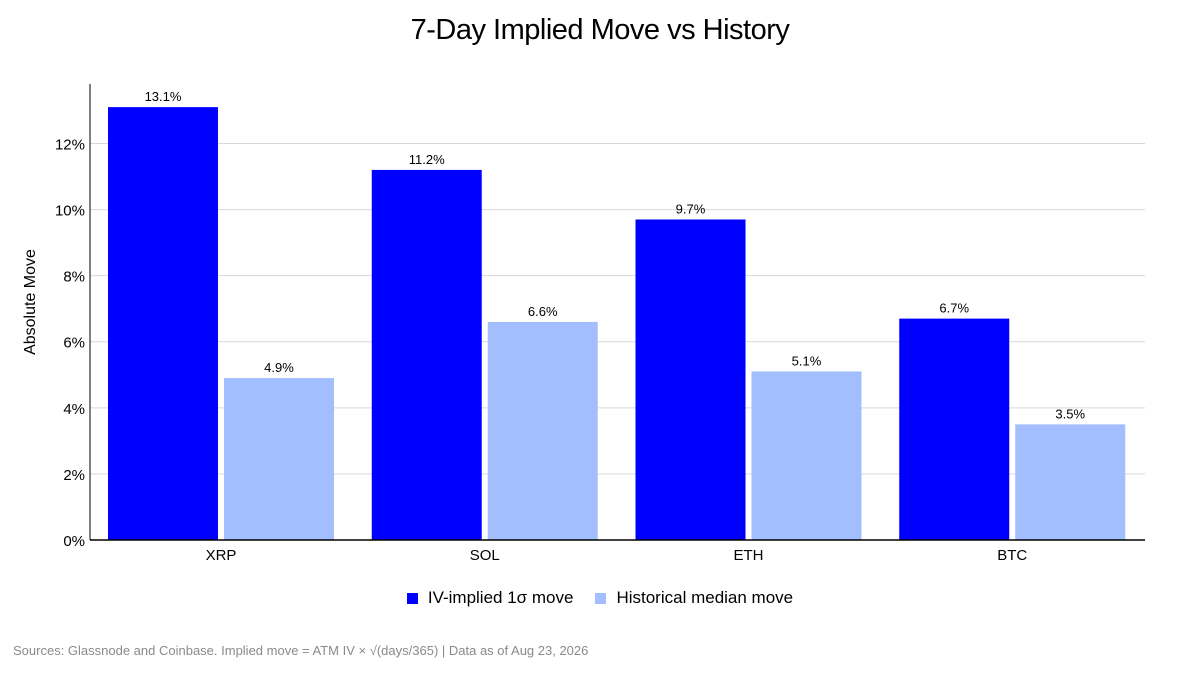  I want to click on x-tick-label: BTC, so click(1012, 555).